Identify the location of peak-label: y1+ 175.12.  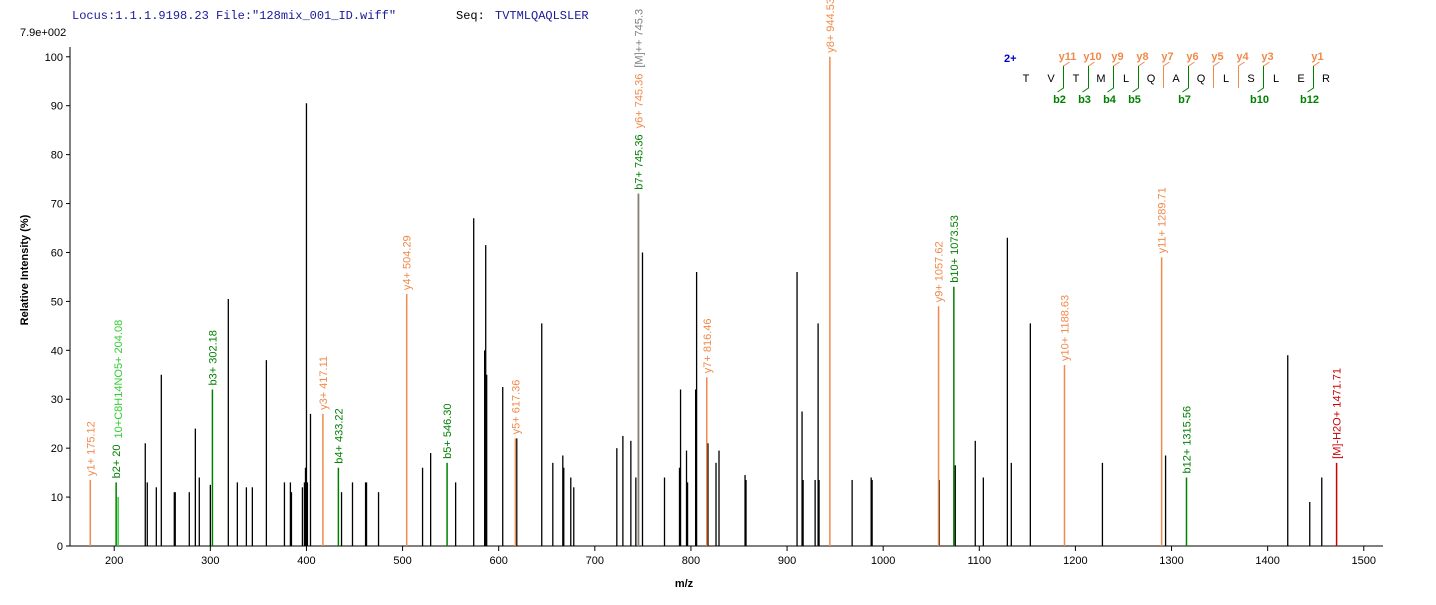
(91, 448).